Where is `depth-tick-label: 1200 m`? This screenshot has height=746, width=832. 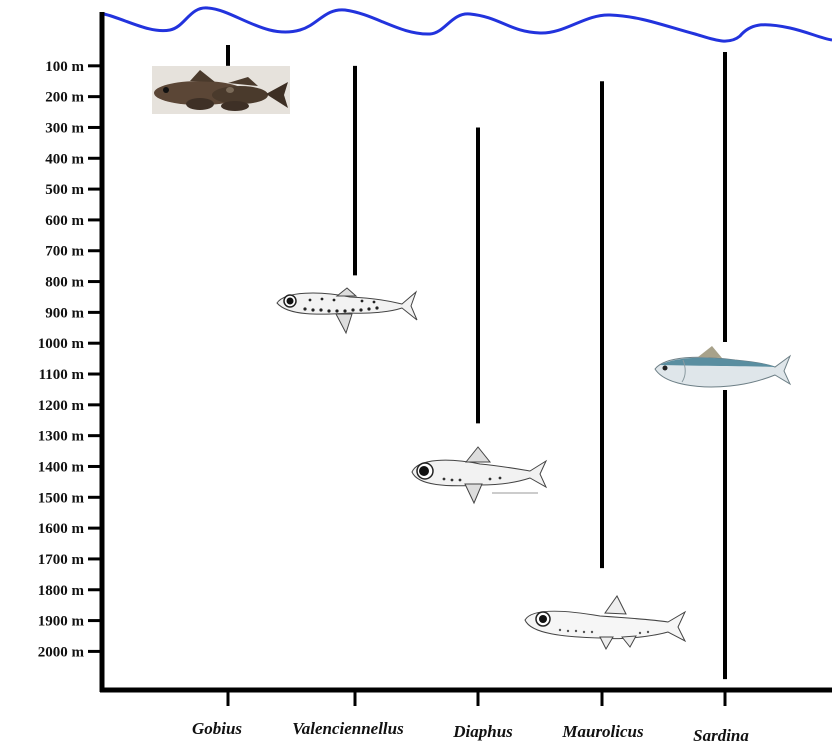 depth-tick-label: 1200 m is located at coordinates (61, 406).